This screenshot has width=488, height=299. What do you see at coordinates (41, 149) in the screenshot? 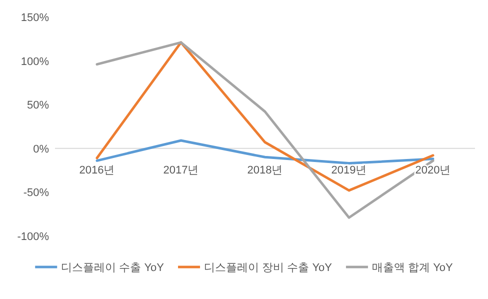
I see `y-tick-label: 0%` at bounding box center [41, 149].